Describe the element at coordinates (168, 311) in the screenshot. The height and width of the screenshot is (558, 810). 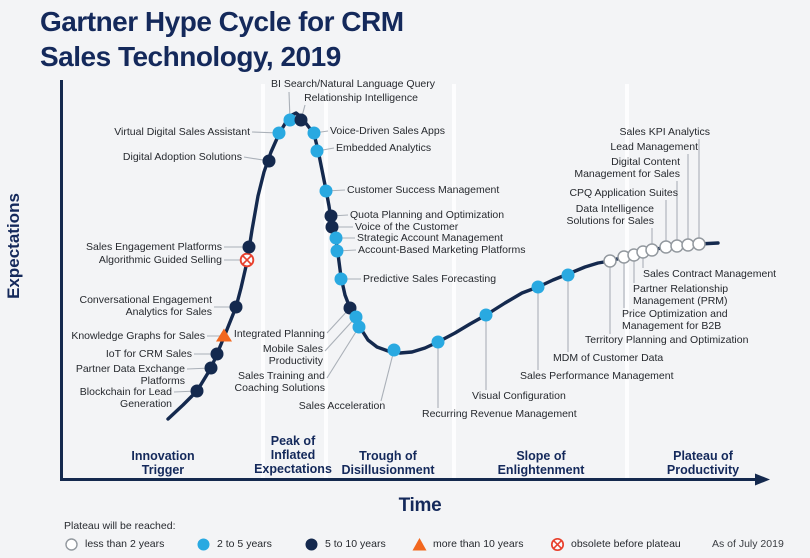
I see `label-line: Analytics for Sales` at that location.